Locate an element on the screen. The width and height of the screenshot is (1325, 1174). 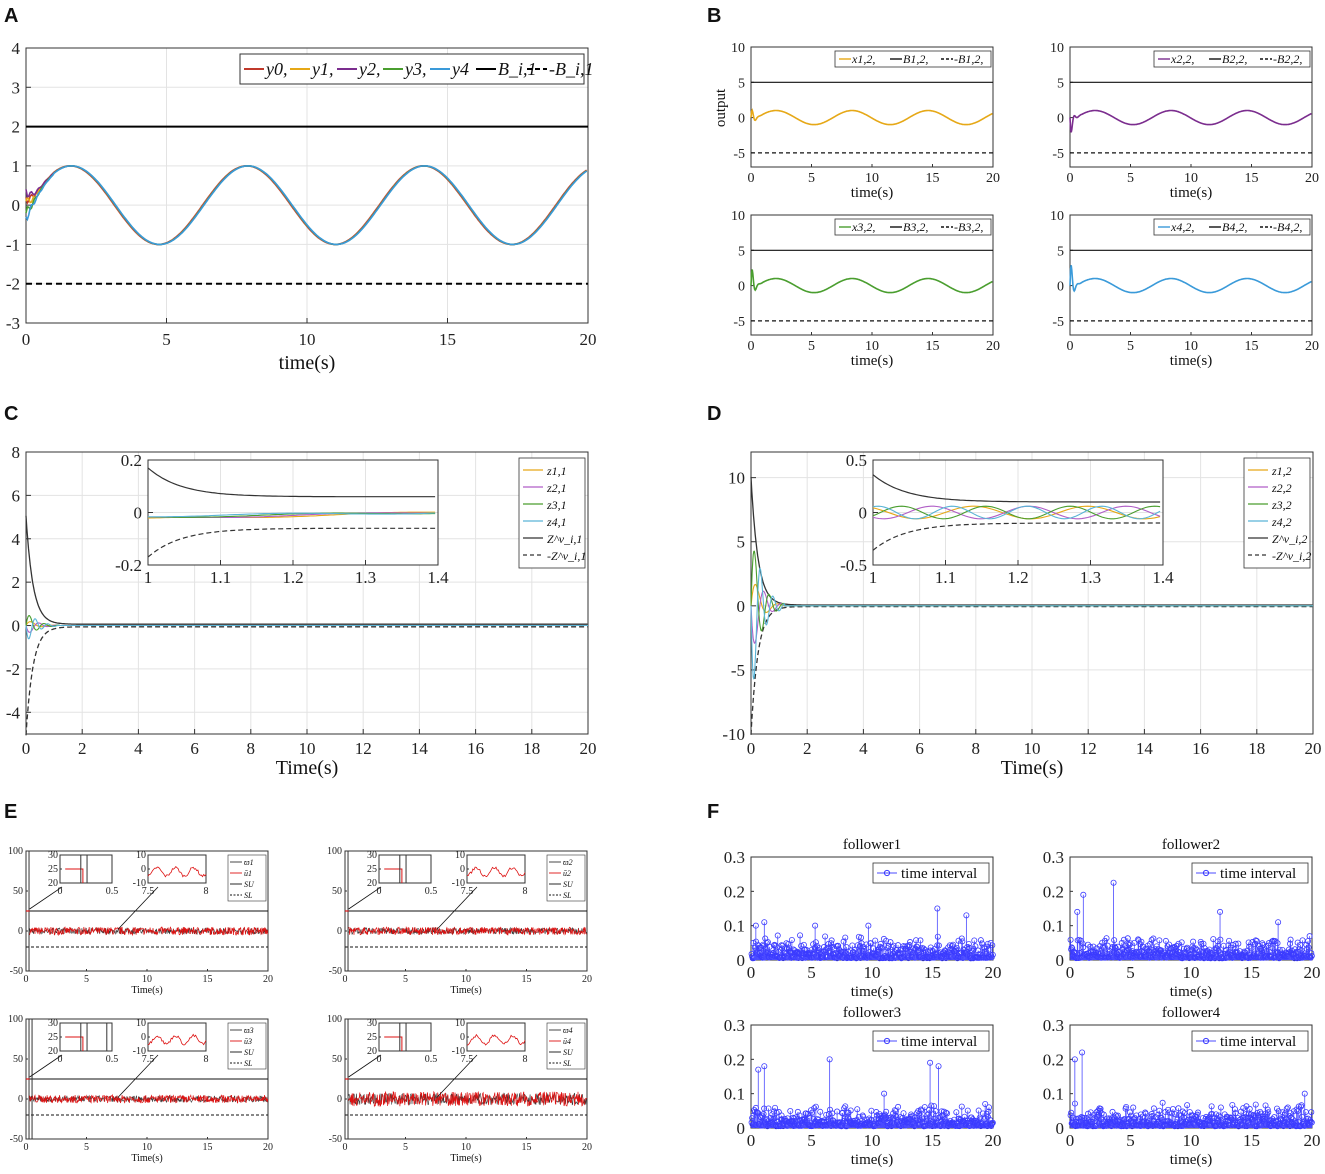
legend-box is located at coordinates (247, 1046).